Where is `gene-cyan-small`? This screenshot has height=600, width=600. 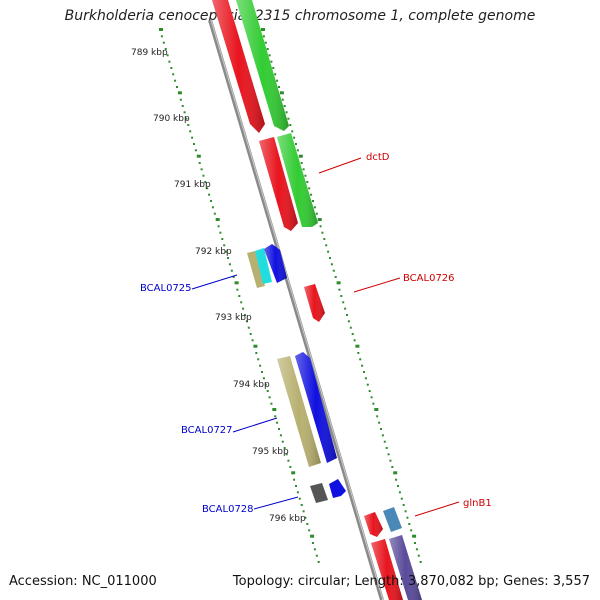
gene-cyan-small is located at coordinates (263, 266).